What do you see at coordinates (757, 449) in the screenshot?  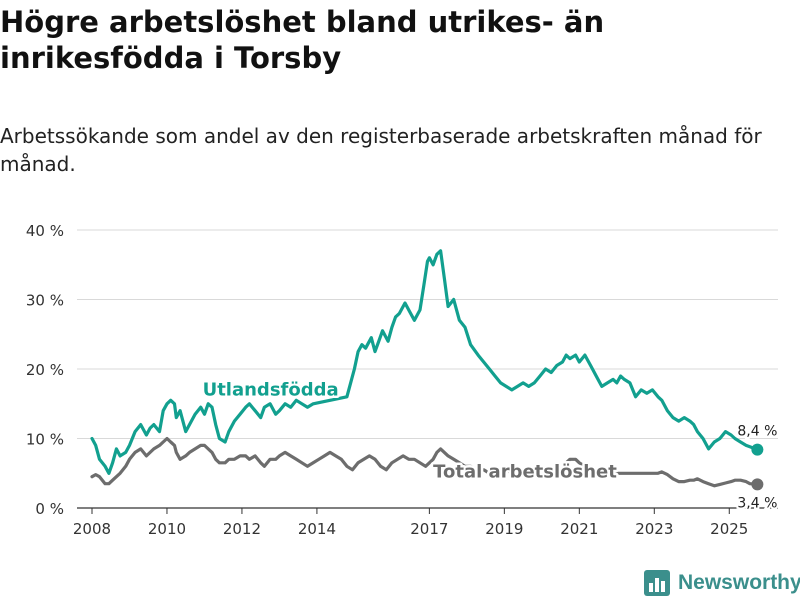 I see `end-point-utlandsfodda` at bounding box center [757, 449].